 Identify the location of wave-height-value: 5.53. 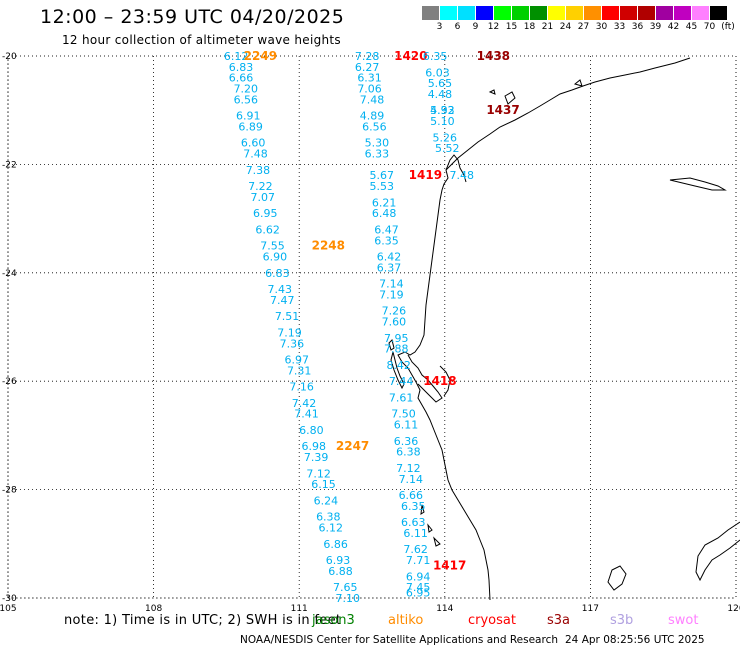
(381, 186).